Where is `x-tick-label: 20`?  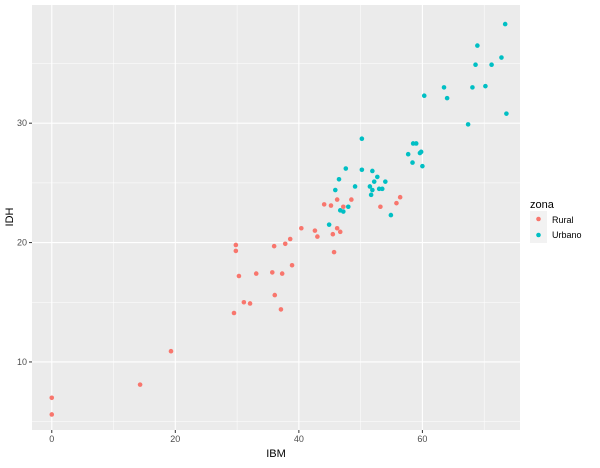
x-tick-label: 20 is located at coordinates (175, 439).